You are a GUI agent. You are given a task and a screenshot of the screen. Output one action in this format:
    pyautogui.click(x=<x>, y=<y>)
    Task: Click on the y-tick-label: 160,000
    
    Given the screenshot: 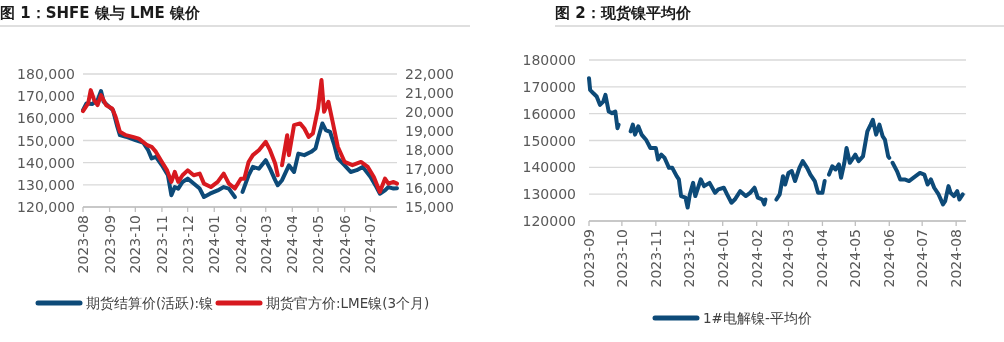 What is the action you would take?
    pyautogui.click(x=46, y=118)
    